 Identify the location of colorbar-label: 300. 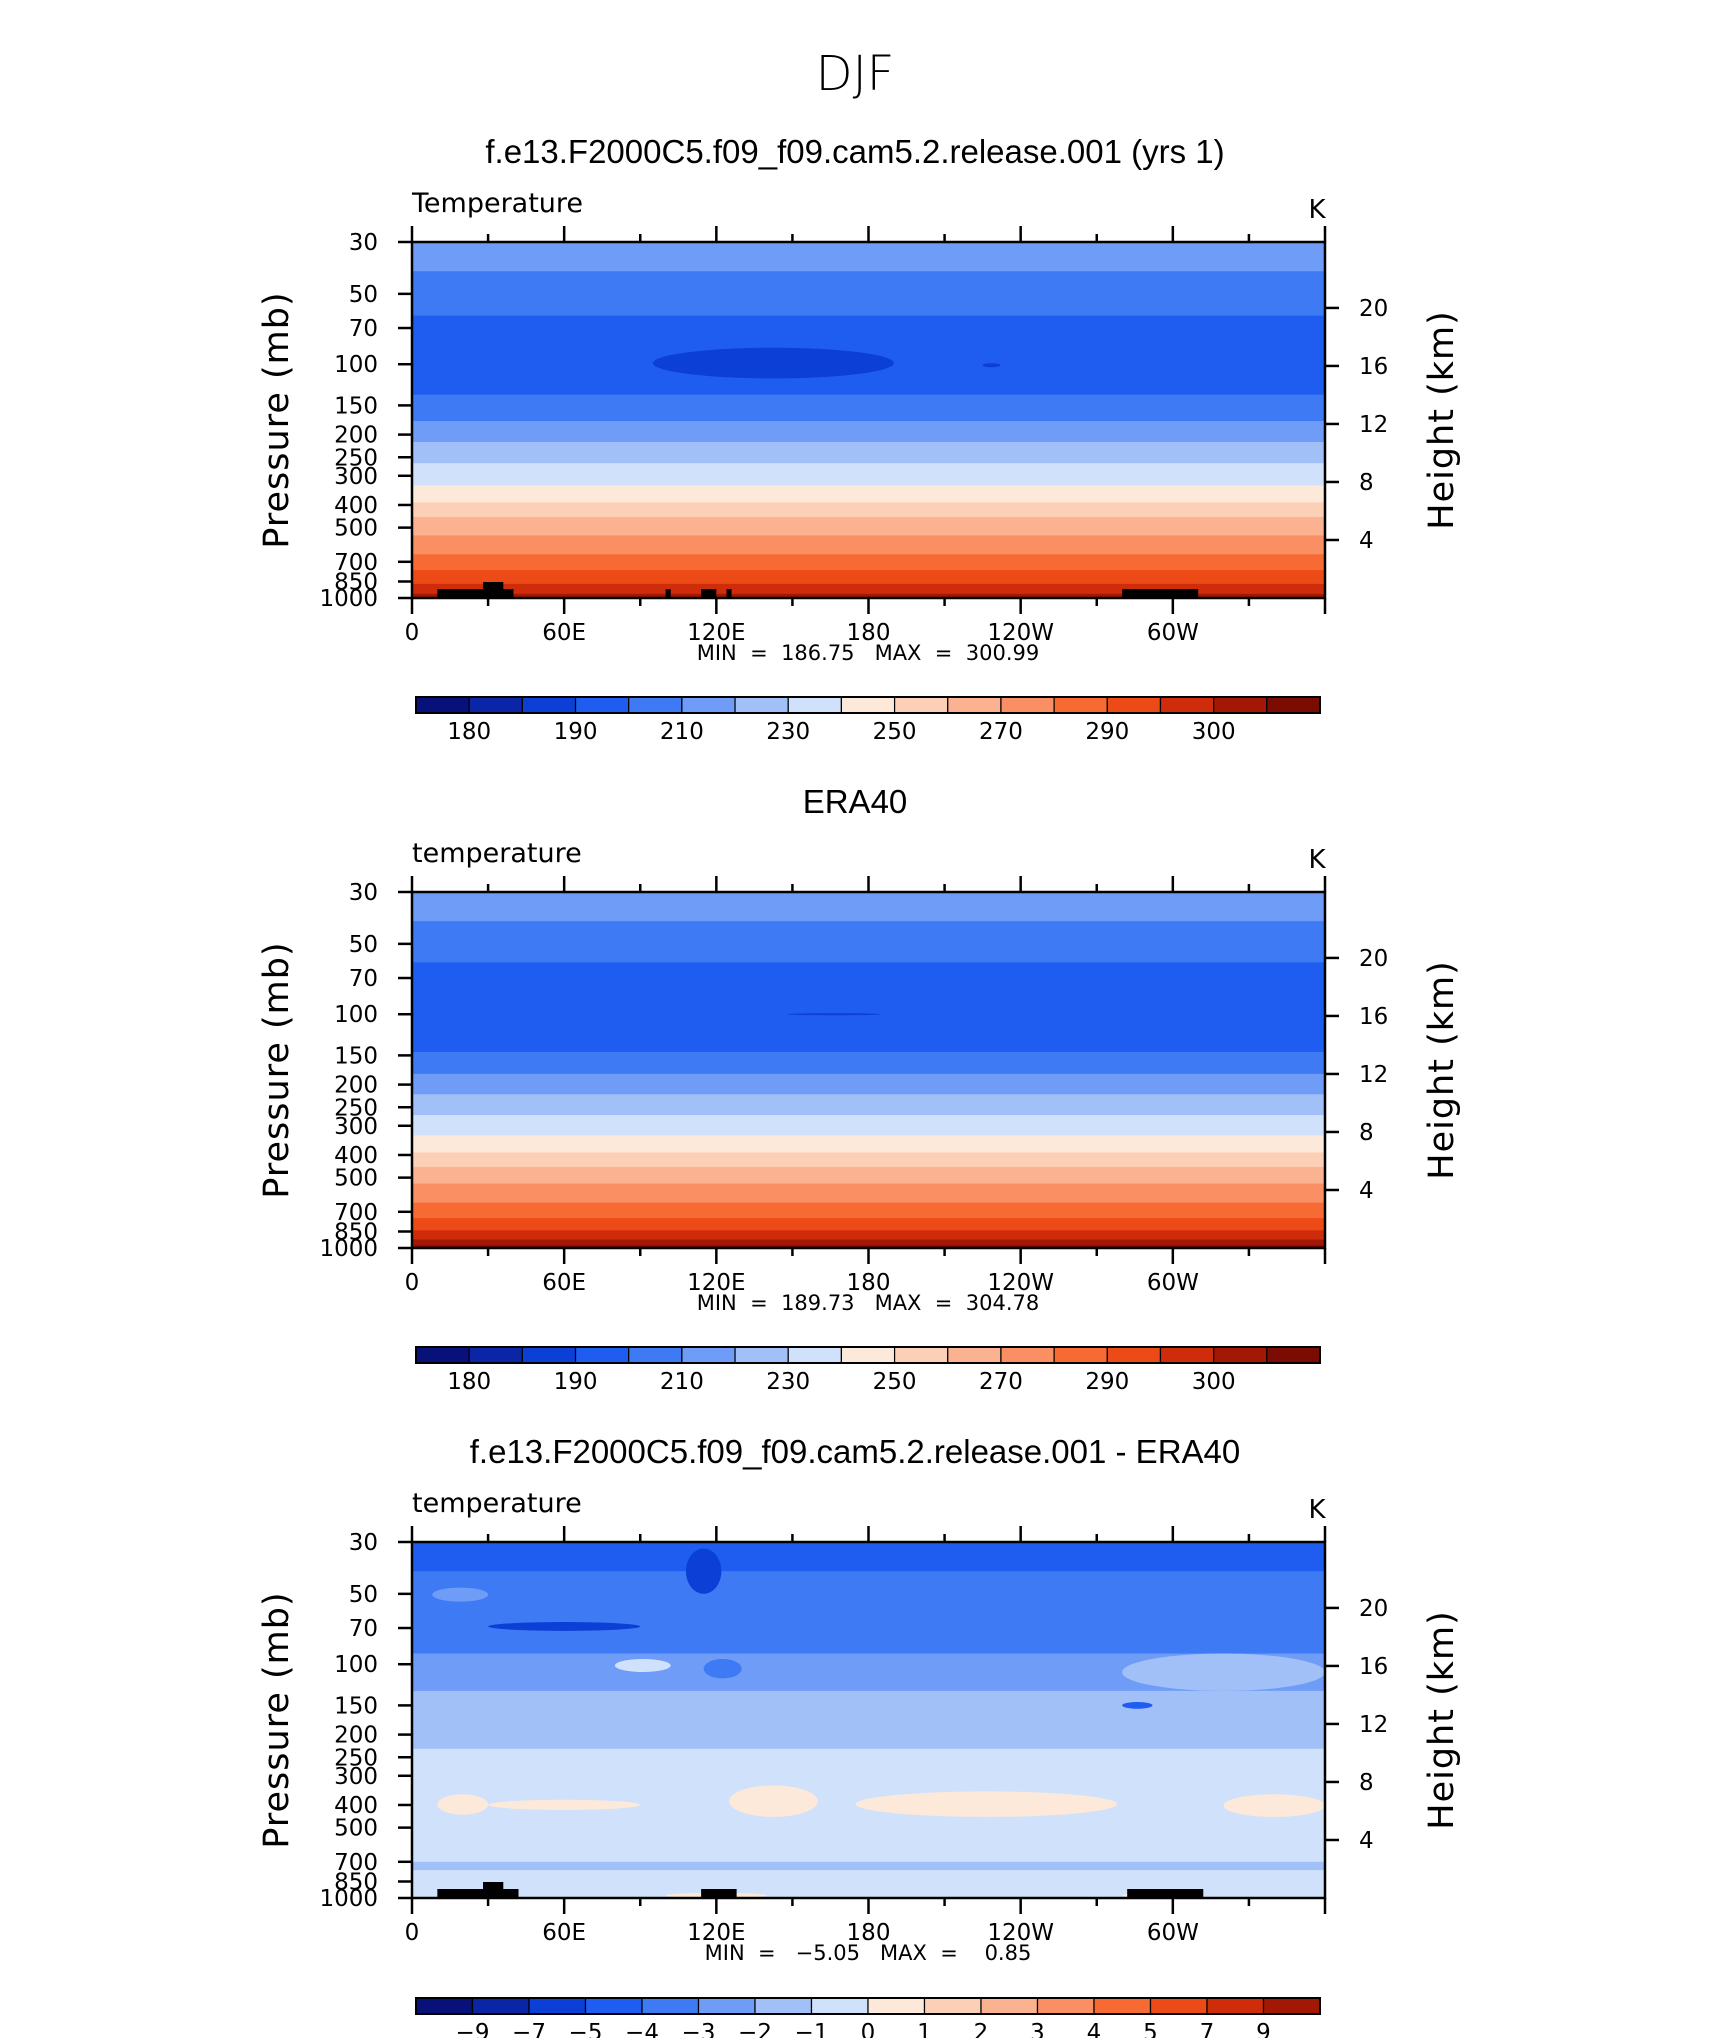
(1214, 732).